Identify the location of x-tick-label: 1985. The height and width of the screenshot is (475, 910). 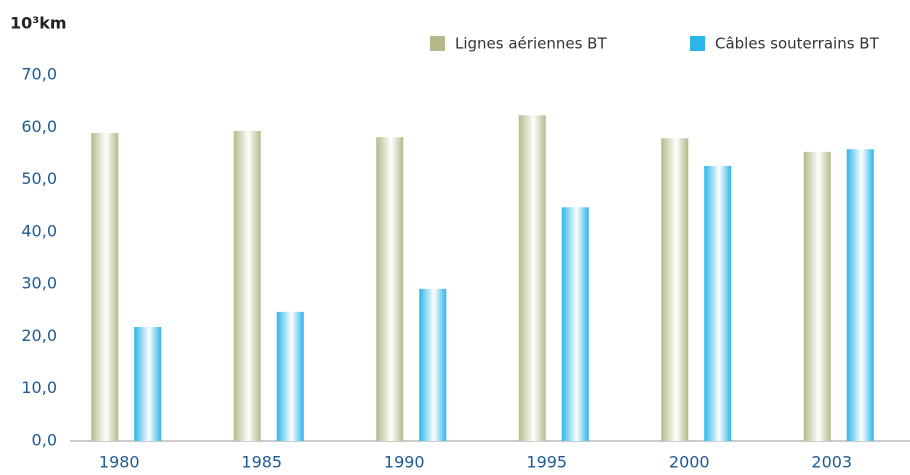
(261, 462).